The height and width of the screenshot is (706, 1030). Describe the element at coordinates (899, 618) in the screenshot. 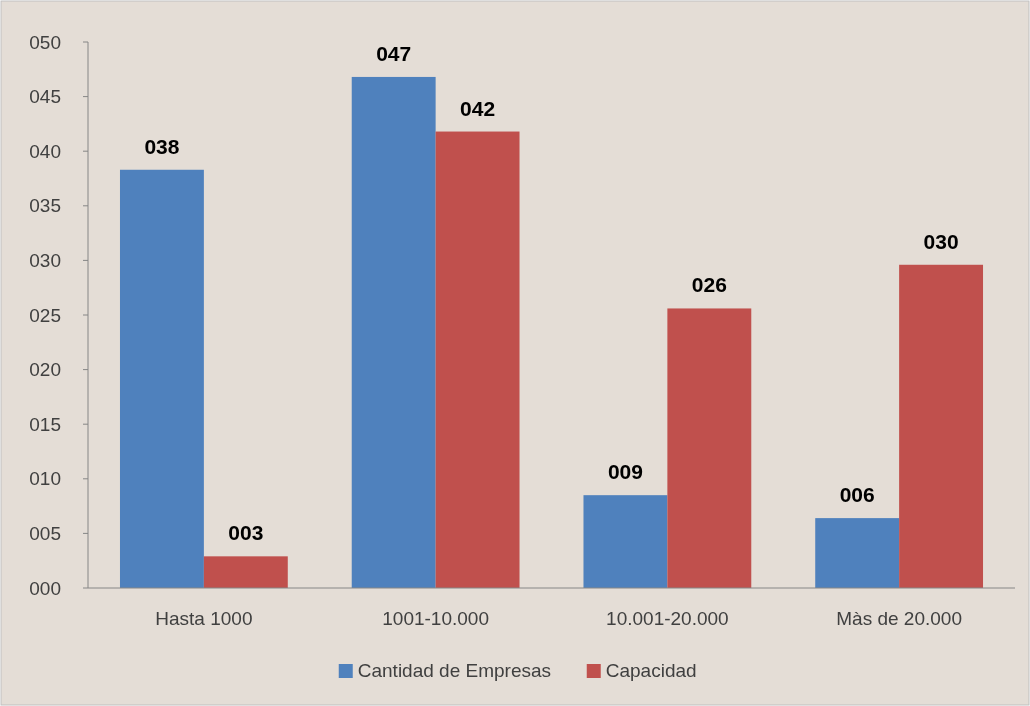

I see `x-tick-label: Màs de 20.000` at that location.